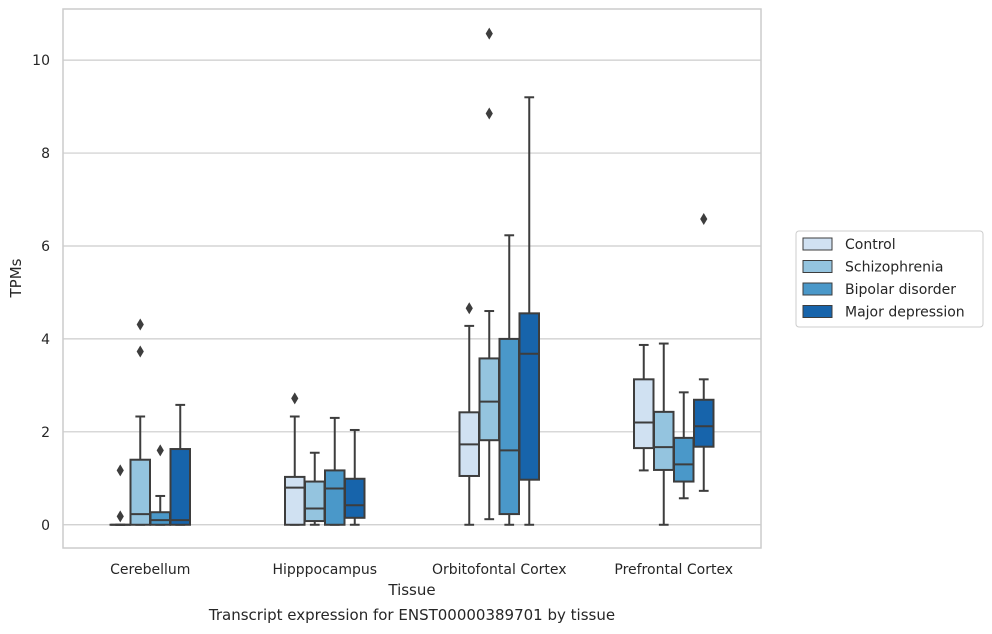 The height and width of the screenshot is (634, 992). I want to click on legend-label: Bipolar disorder, so click(900, 290).